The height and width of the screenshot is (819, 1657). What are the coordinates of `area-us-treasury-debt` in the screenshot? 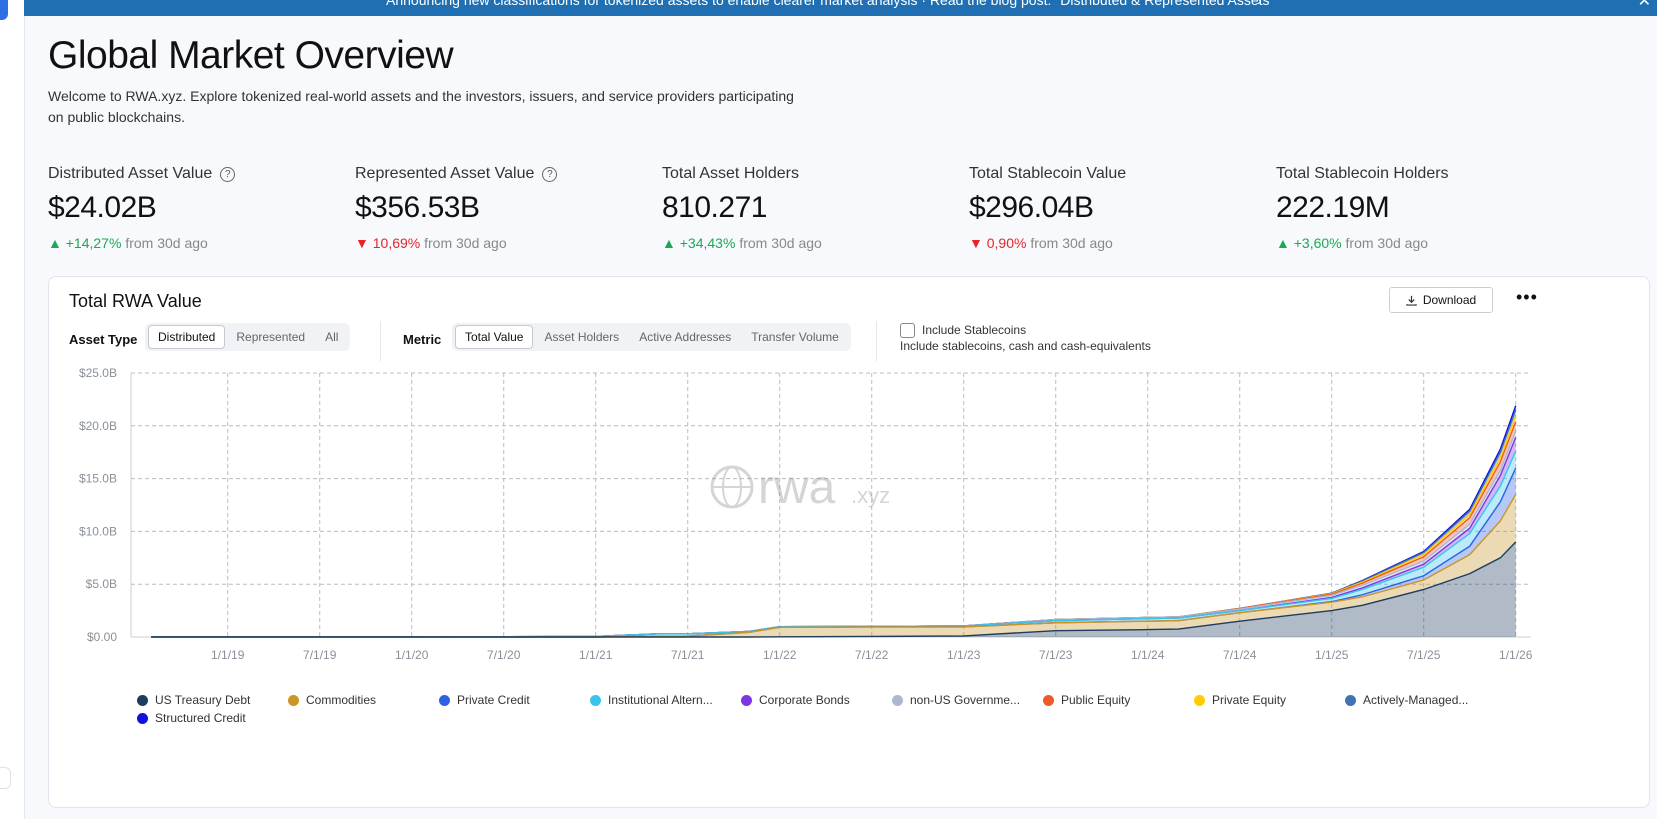 It's located at (833, 589).